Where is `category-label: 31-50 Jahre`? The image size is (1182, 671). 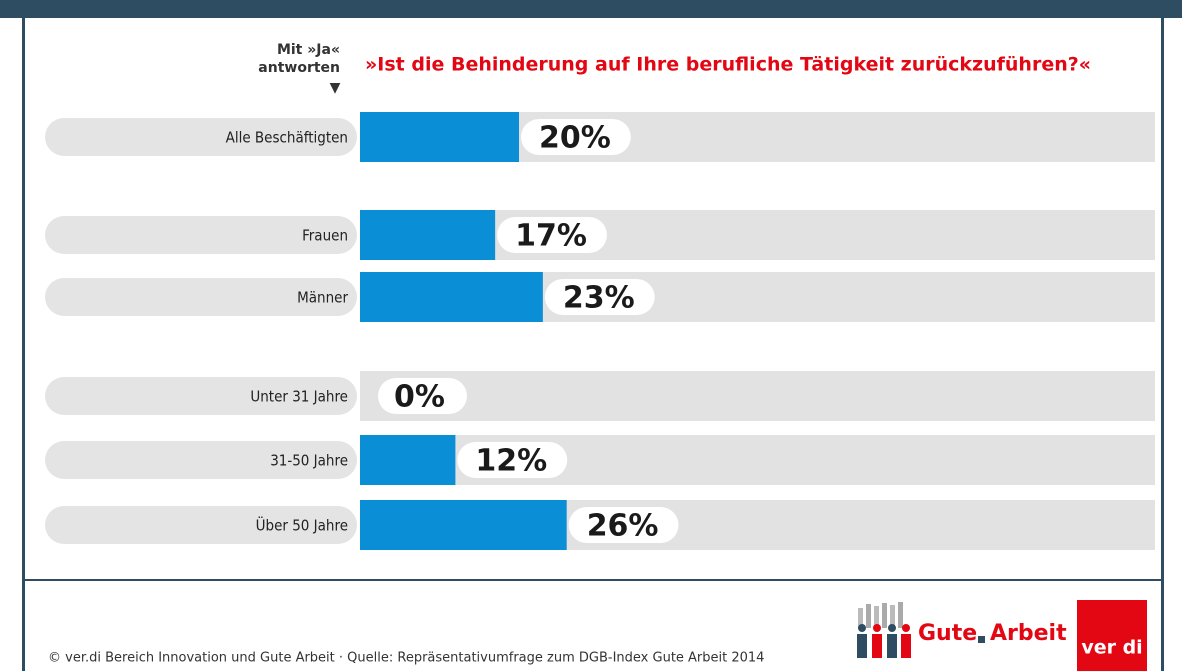
category-label: 31-50 Jahre is located at coordinates (309, 461).